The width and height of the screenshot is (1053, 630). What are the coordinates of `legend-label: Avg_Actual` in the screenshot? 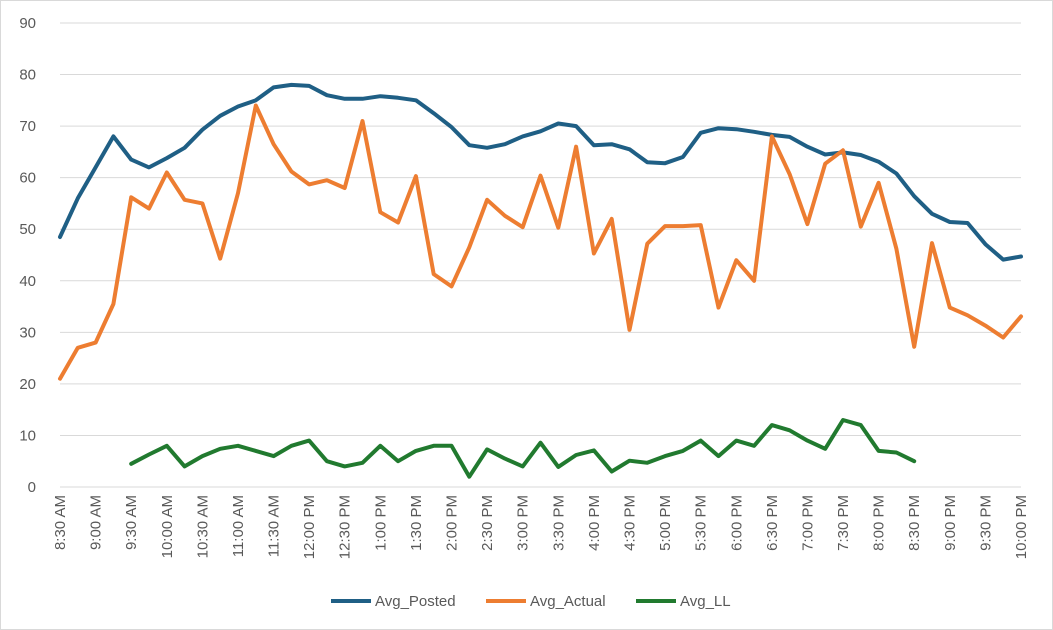 It's located at (568, 601).